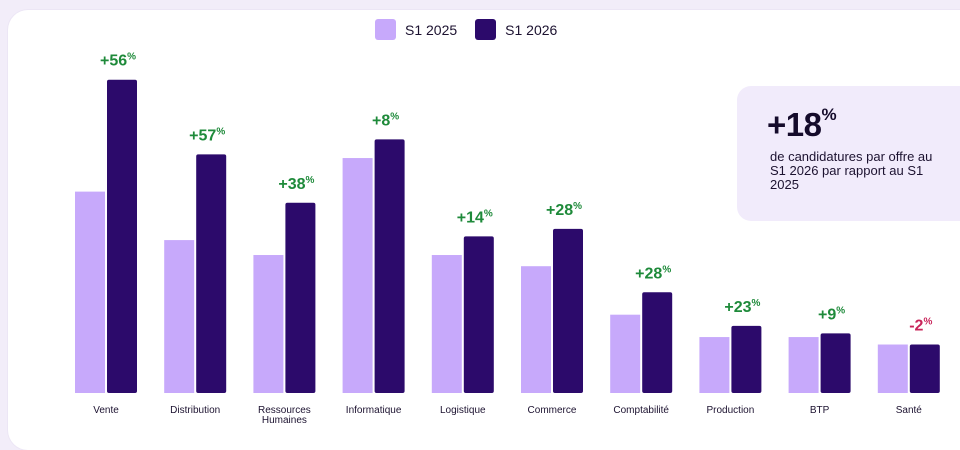  I want to click on bar-s1-2025-informatique, so click(357, 275).